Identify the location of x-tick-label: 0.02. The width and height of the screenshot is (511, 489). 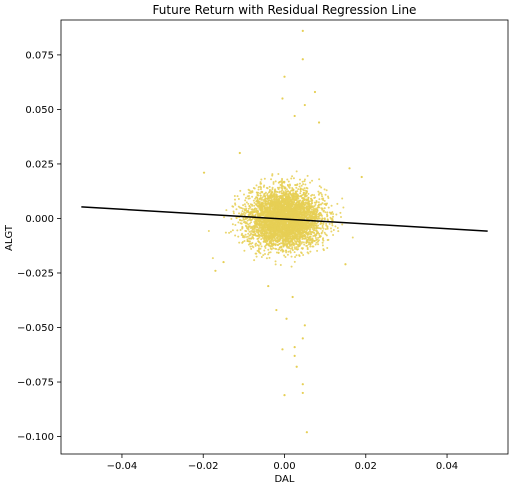
(366, 466).